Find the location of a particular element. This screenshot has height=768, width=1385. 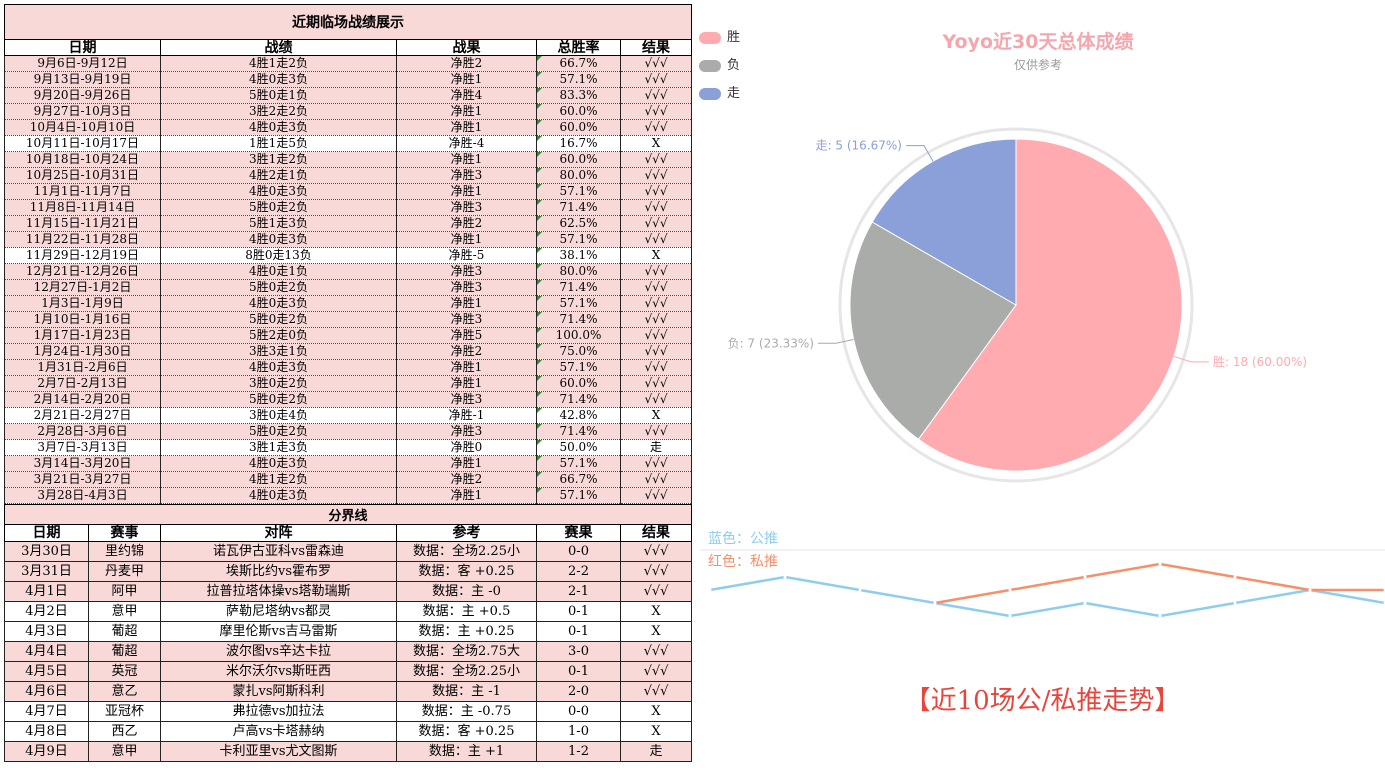

table-row: 4月9日 意甲 卡利亚里vs尤文图斯 数据：主 +1 1-2 走 is located at coordinates (348, 751).